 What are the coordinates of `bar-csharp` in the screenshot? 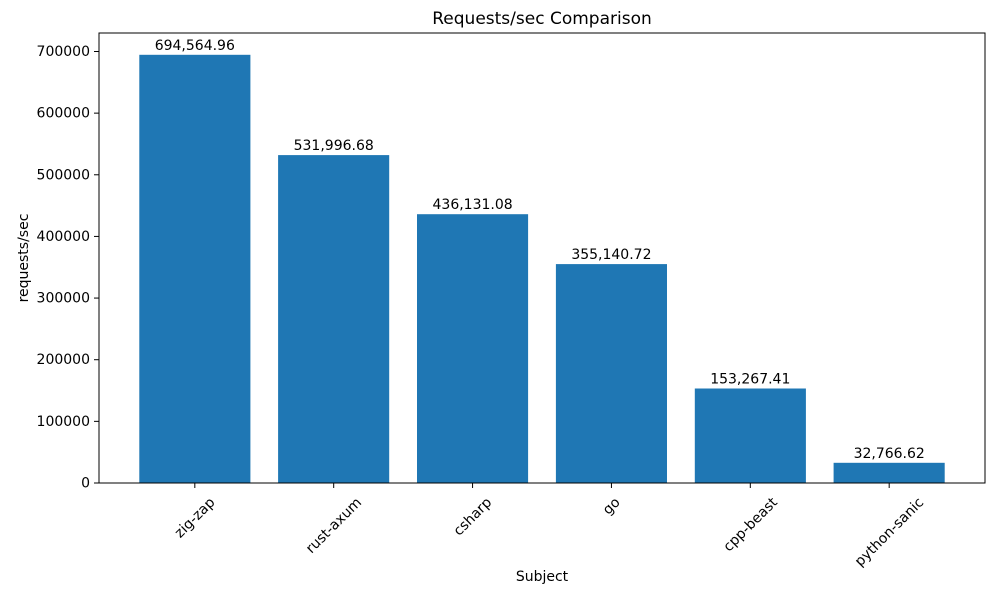 It's located at (473, 348).